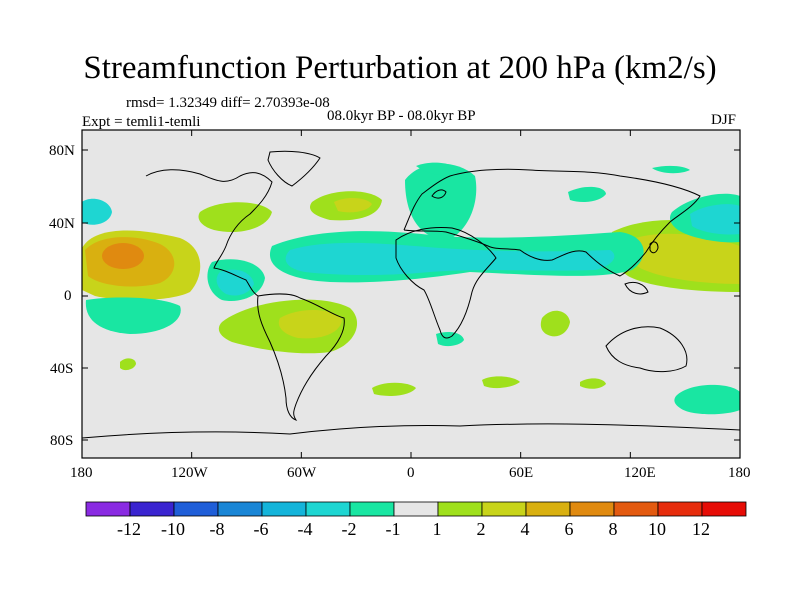  Describe the element at coordinates (189, 473) in the screenshot. I see `x-tick-label: 120W` at that location.